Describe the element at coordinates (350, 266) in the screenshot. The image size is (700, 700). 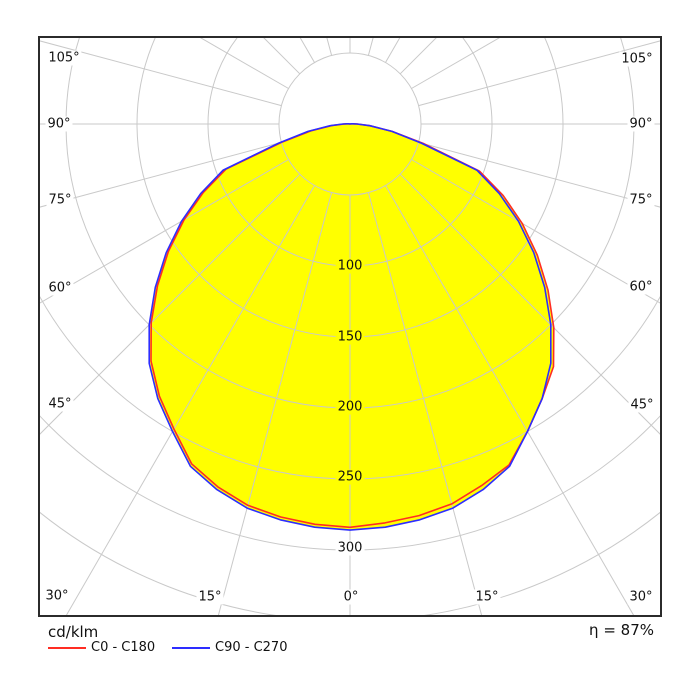
I see `radial-tick-label: 100` at that location.